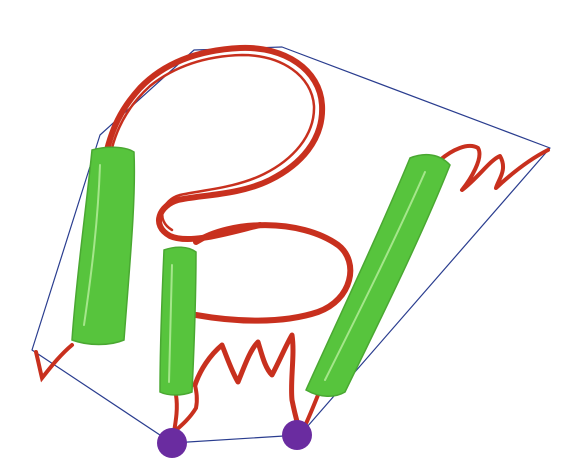 Image resolution: width=567 pixels, height=469 pixels. Describe the element at coordinates (54, 363) in the screenshot. I see `left-tail-curve` at that location.